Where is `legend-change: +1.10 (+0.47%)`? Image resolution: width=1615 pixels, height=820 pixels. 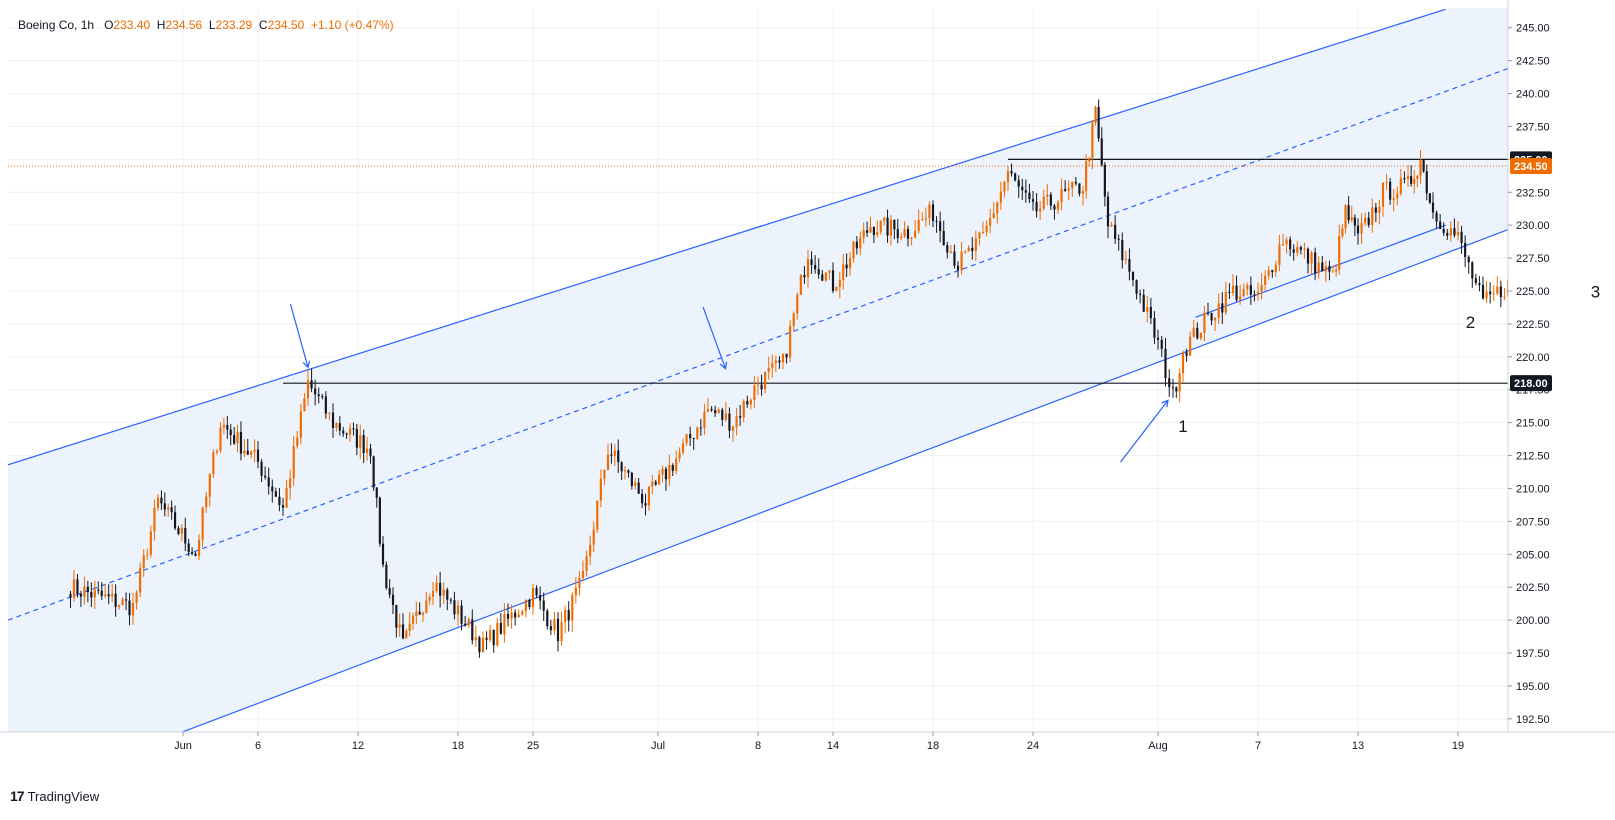 legend-change: +1.10 (+0.47%) is located at coordinates (352, 25).